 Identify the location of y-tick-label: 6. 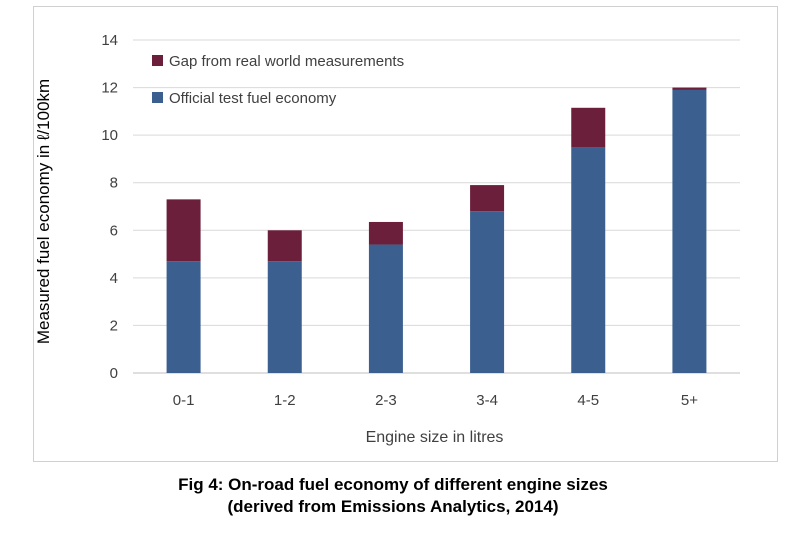
(114, 230).